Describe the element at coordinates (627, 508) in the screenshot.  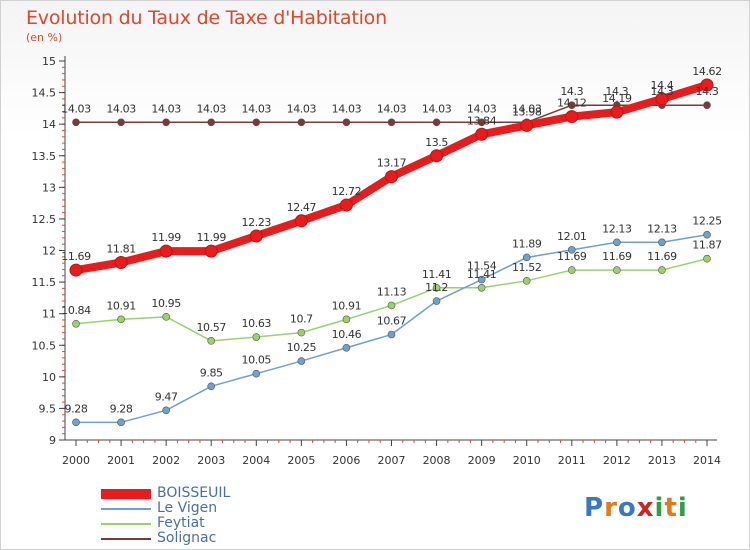
I see `logo-letter: o` at that location.